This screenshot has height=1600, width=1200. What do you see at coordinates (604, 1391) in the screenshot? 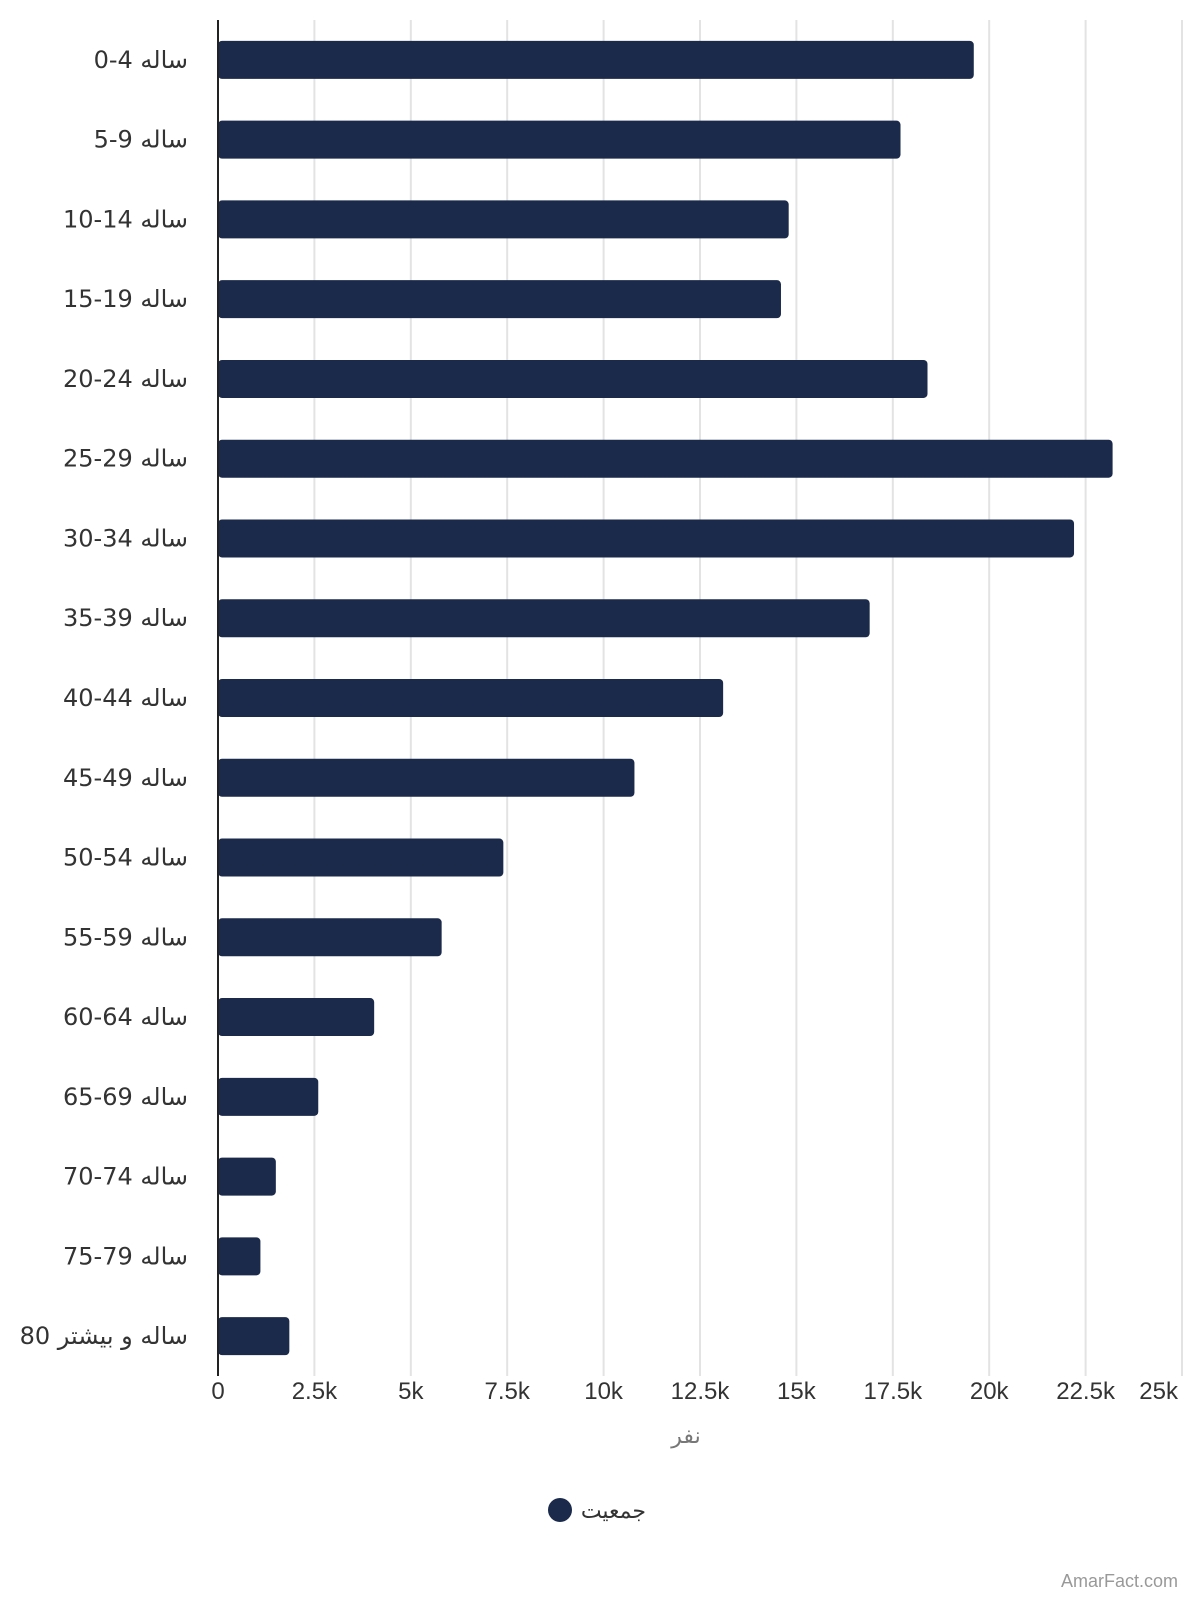
I see `x-tick-label: 10k` at bounding box center [604, 1391].